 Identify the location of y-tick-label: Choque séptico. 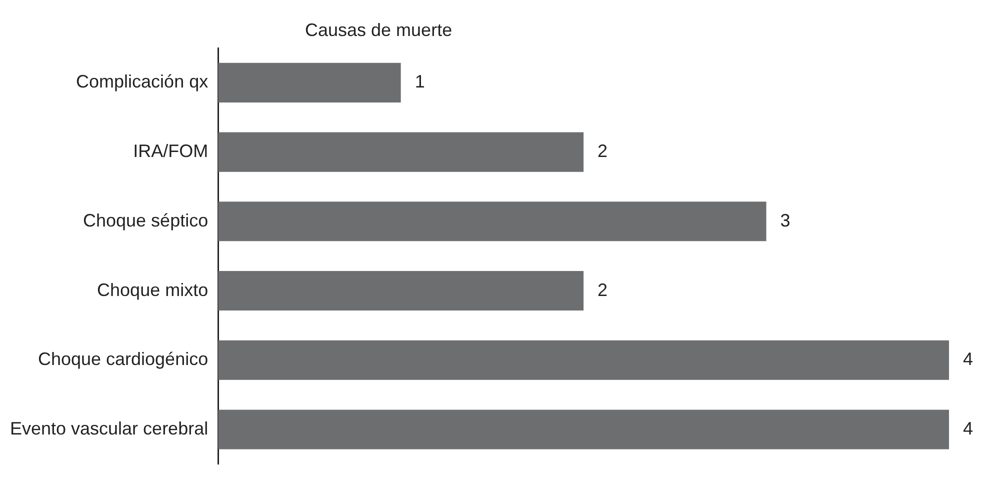
(145, 220).